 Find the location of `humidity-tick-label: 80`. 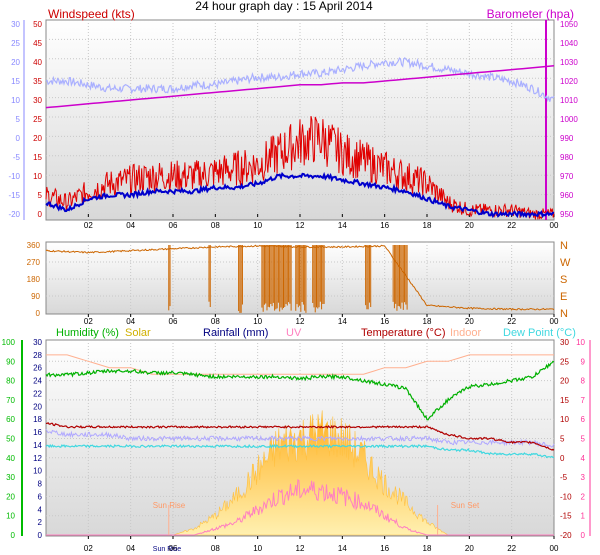

humidity-tick-label: 80 is located at coordinates (10, 381).